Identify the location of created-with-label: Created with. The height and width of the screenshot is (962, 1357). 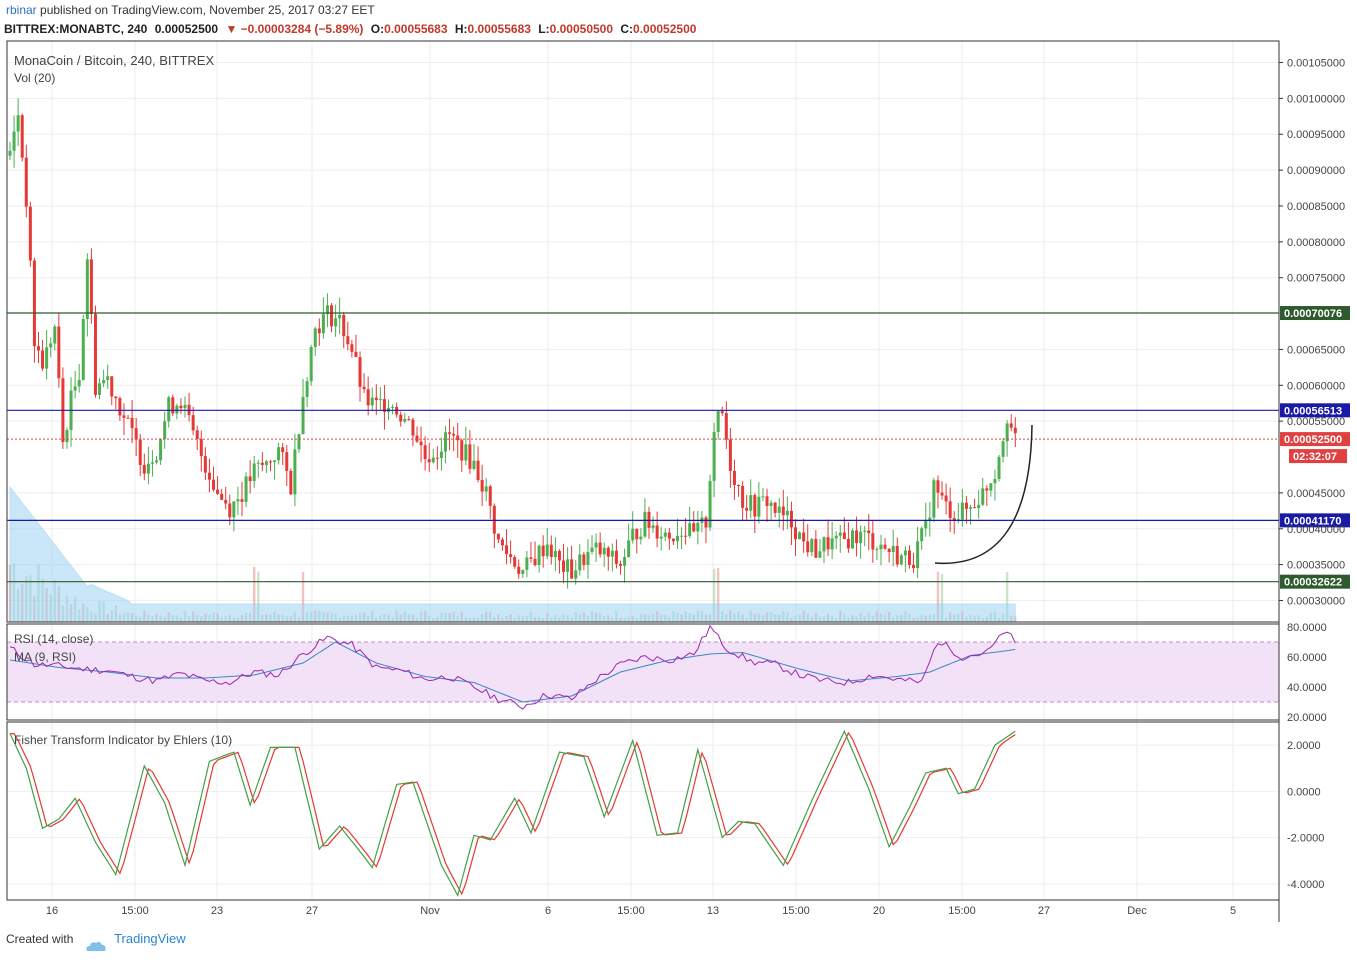
(40, 939).